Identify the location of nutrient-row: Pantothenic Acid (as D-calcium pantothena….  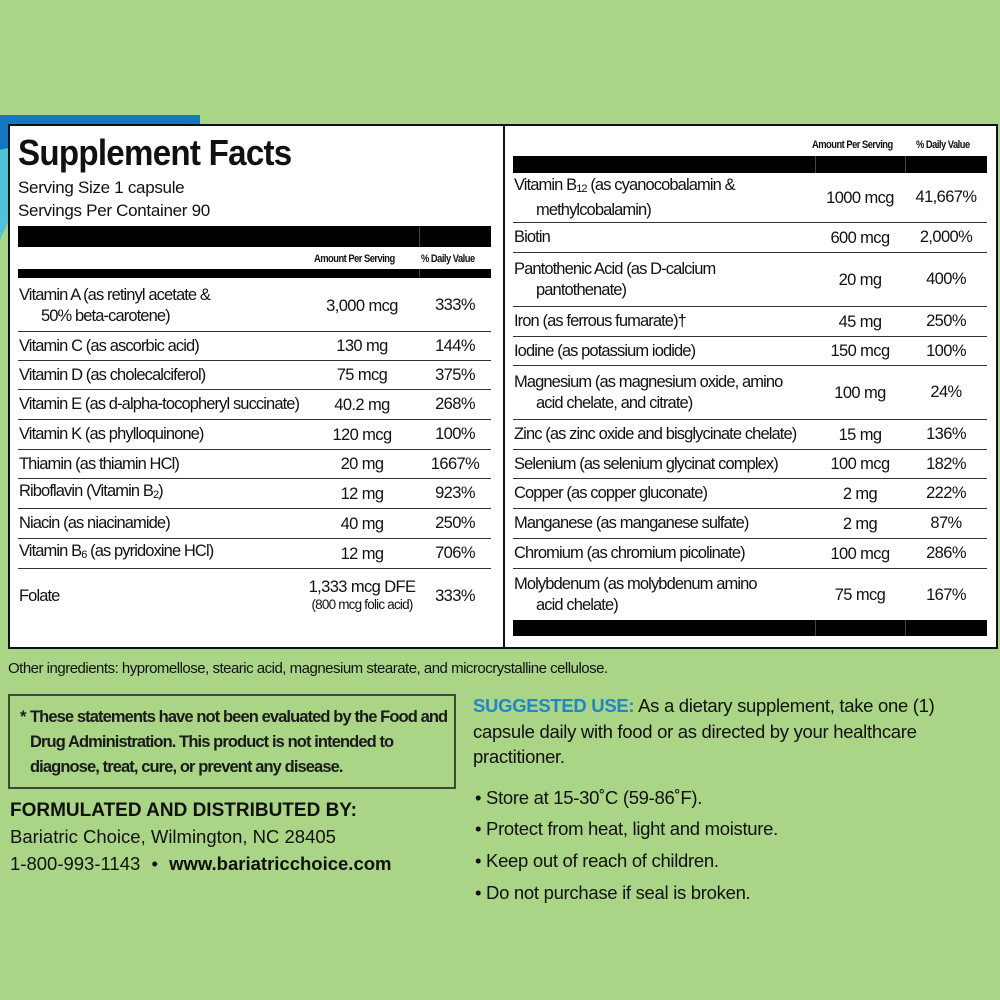
(750, 280).